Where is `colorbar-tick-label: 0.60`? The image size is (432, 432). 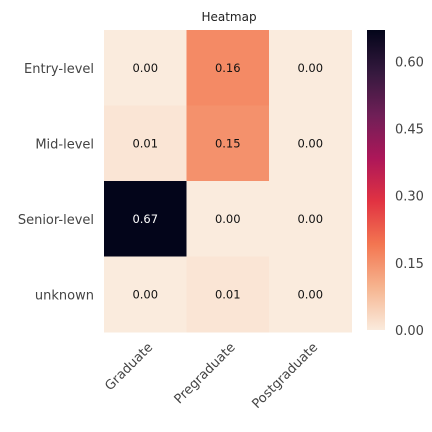 colorbar-tick-label: 0.60 is located at coordinates (409, 62).